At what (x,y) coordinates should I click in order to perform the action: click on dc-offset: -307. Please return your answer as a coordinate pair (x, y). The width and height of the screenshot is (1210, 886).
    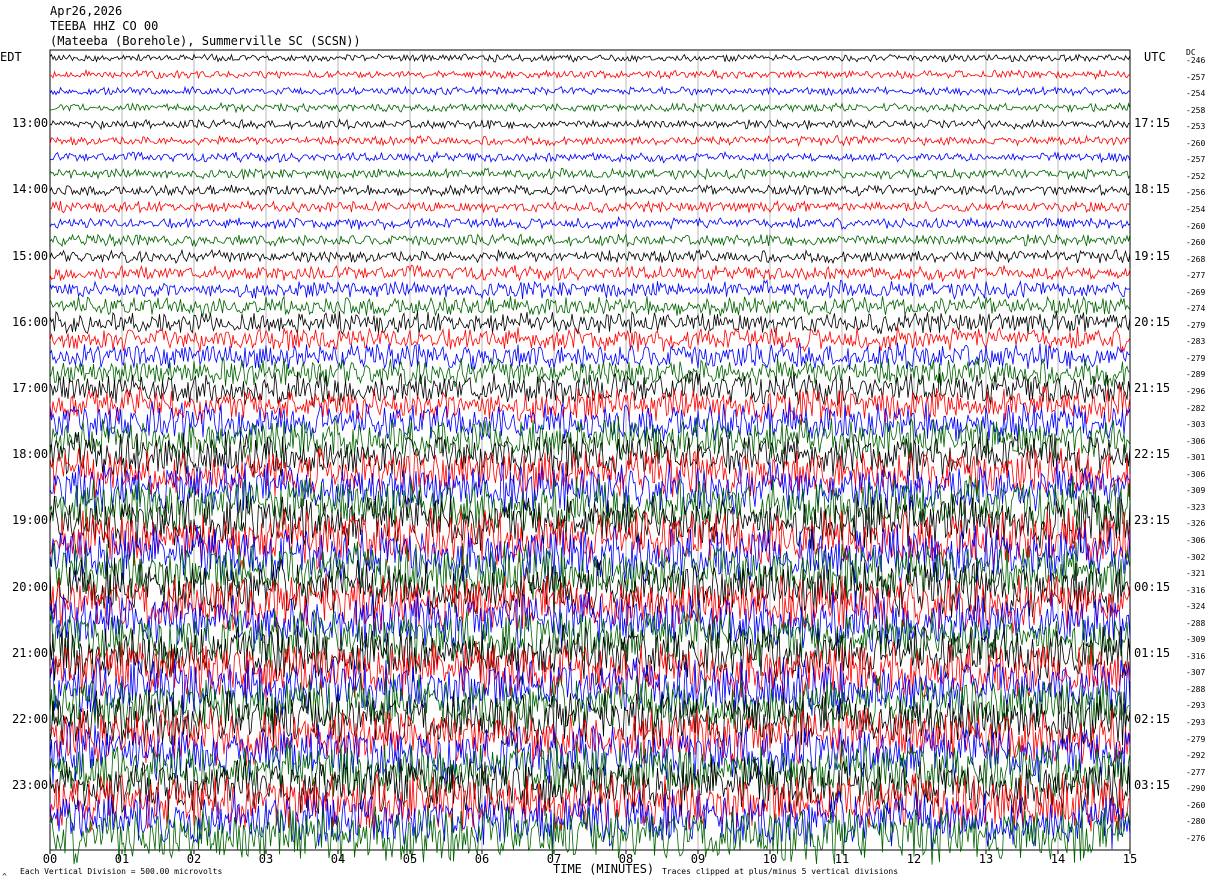
    Looking at the image, I should click on (1196, 673).